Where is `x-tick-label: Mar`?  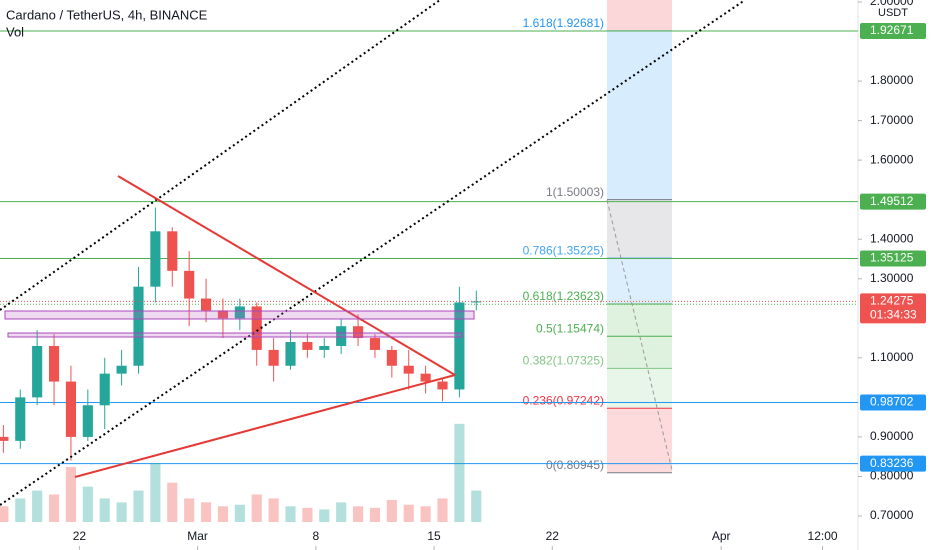
x-tick-label: Mar is located at coordinates (197, 536).